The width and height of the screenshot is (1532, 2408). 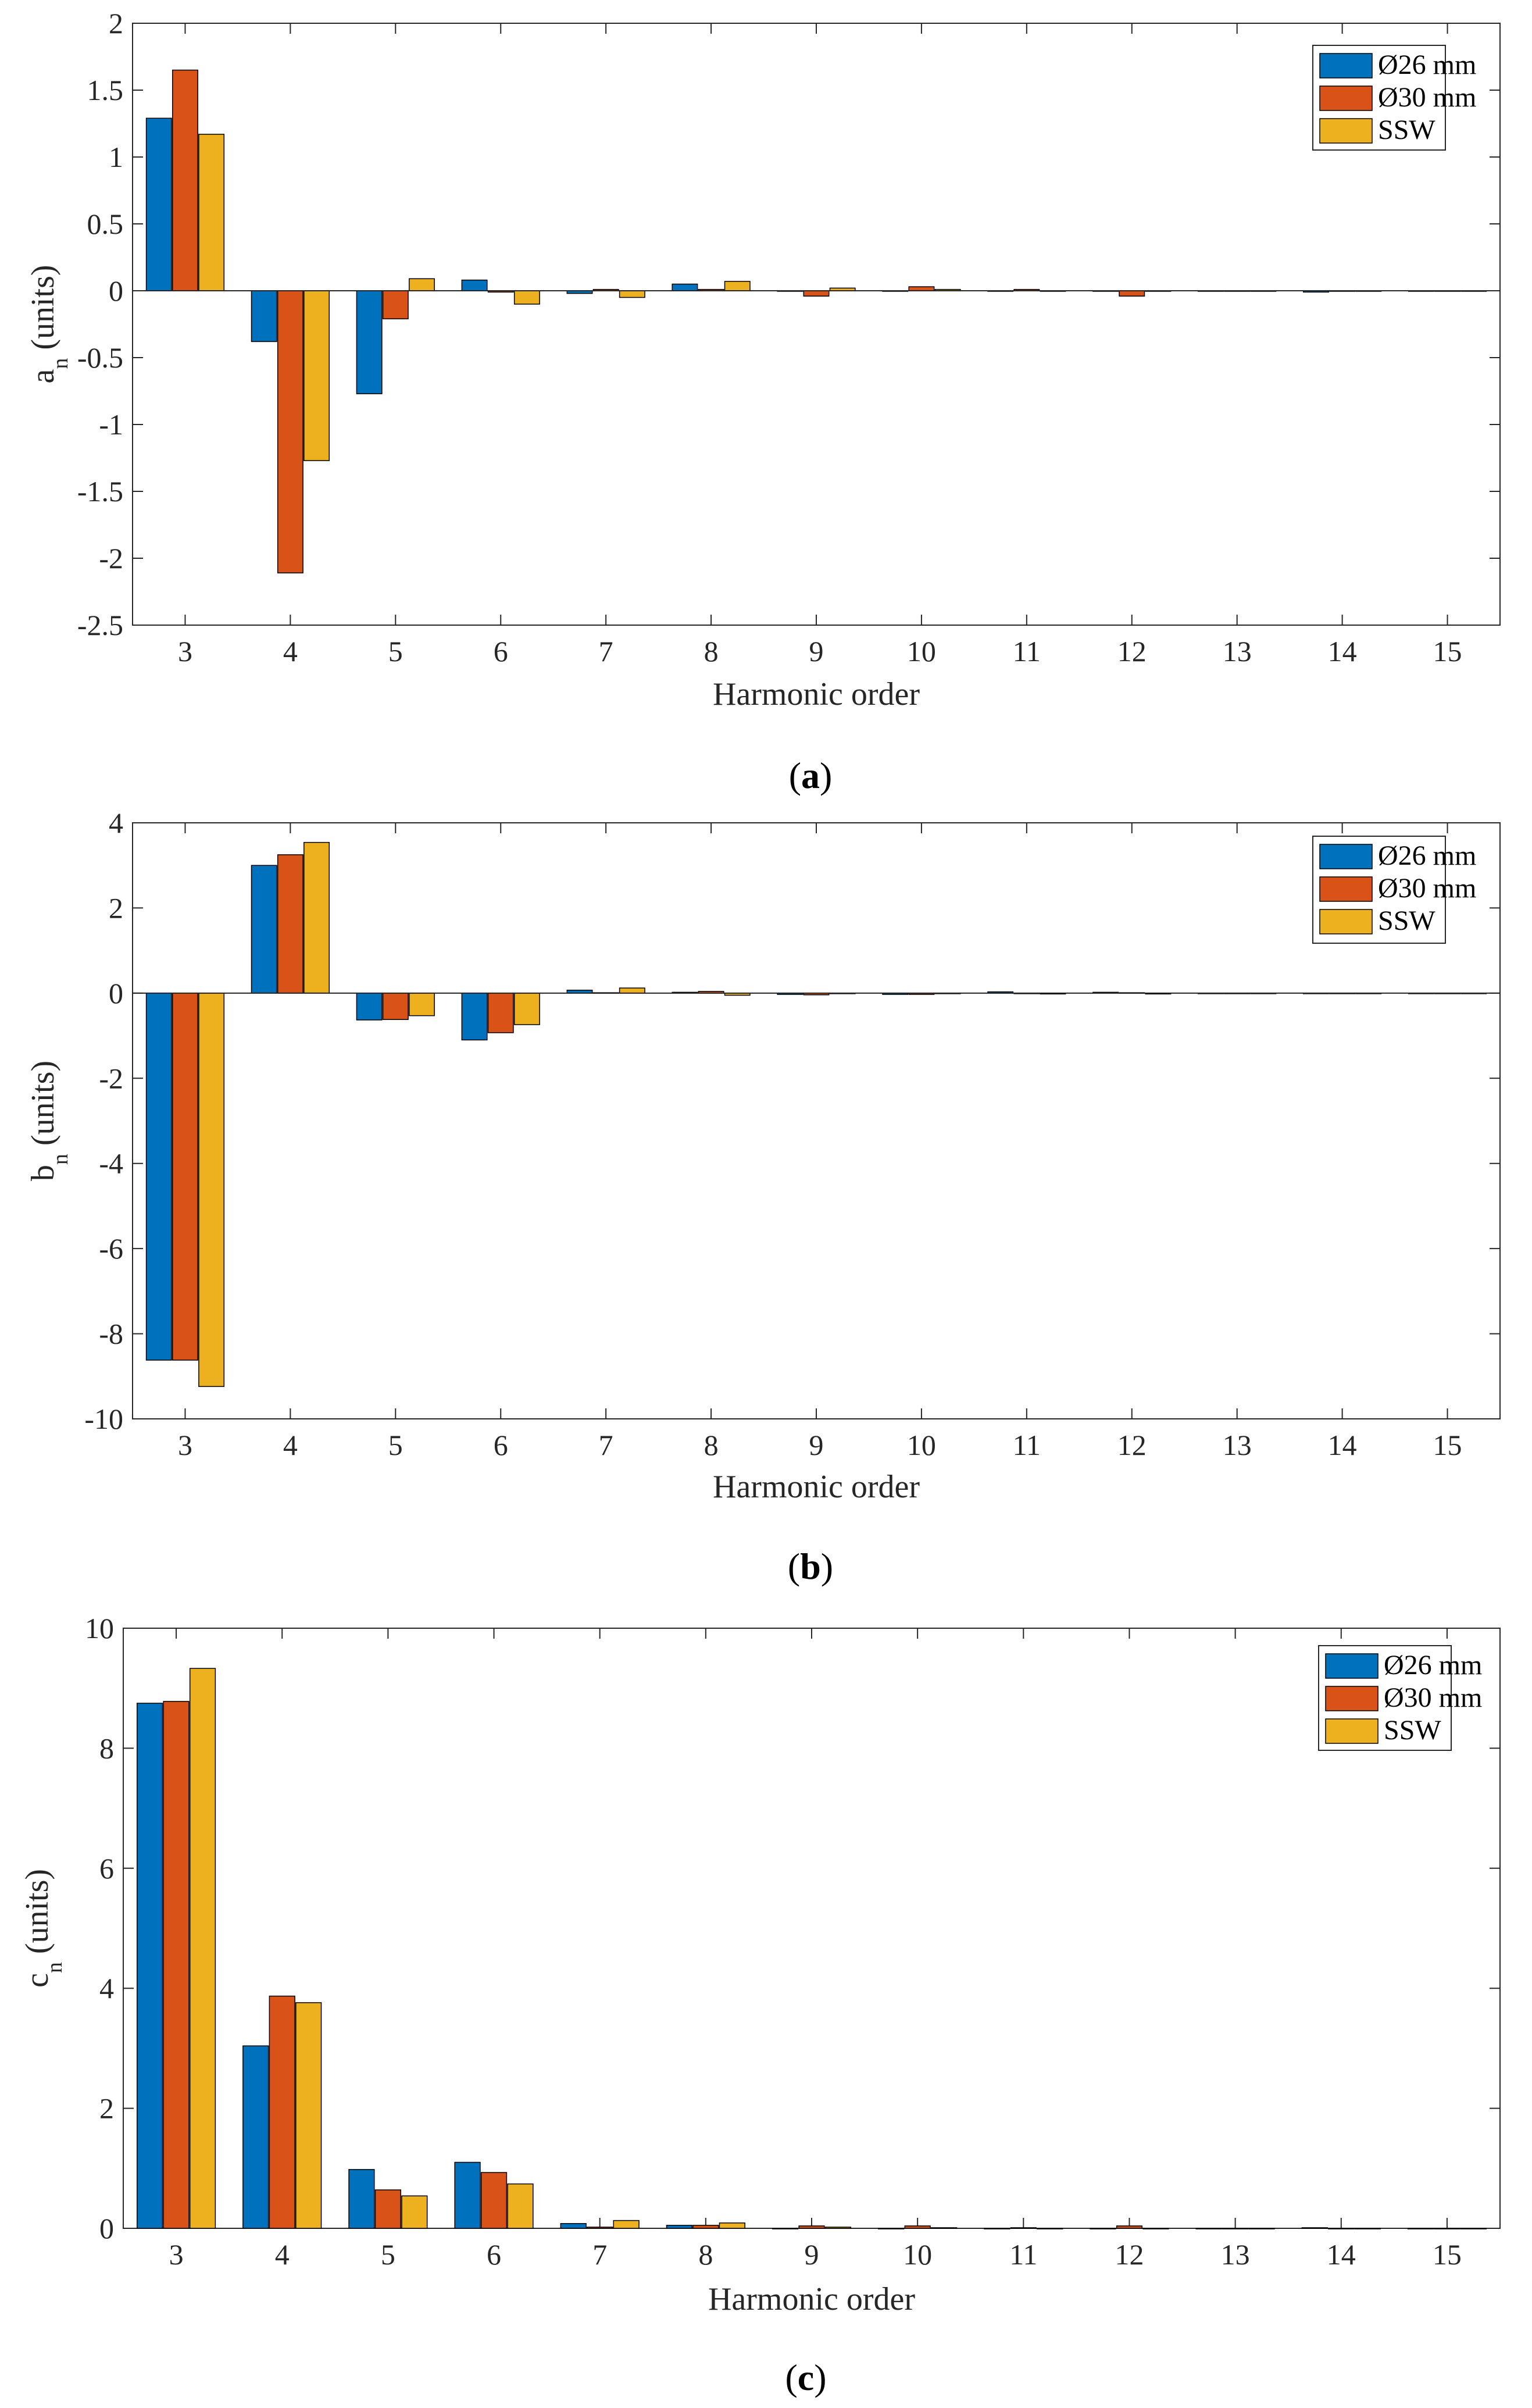 I want to click on x-tick-label: 3, so click(x=176, y=2254).